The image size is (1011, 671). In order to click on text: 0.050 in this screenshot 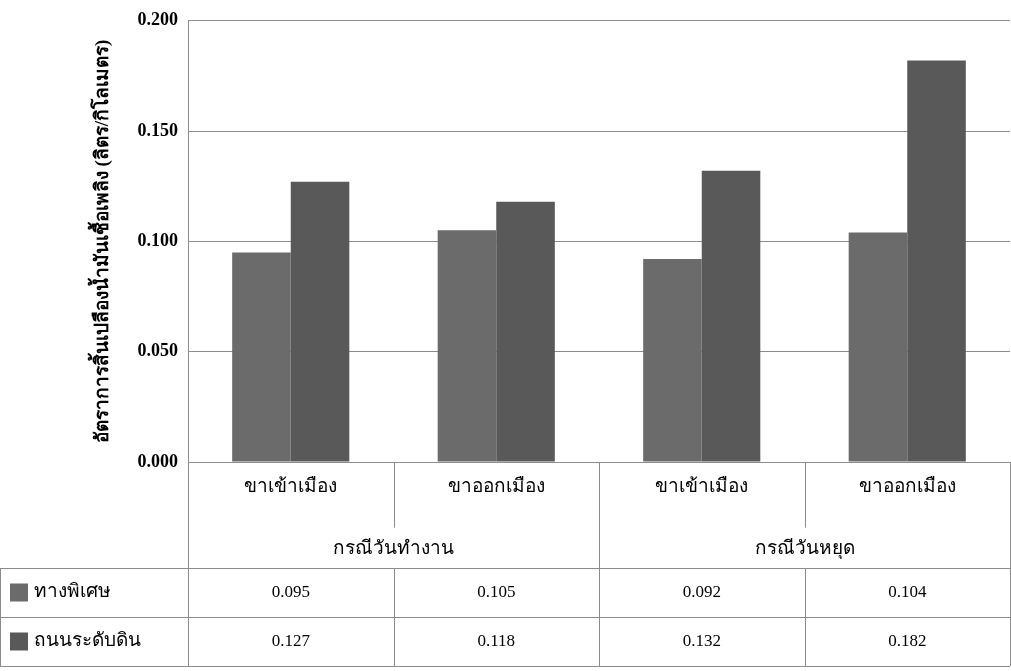, I will do `click(157, 350)`.